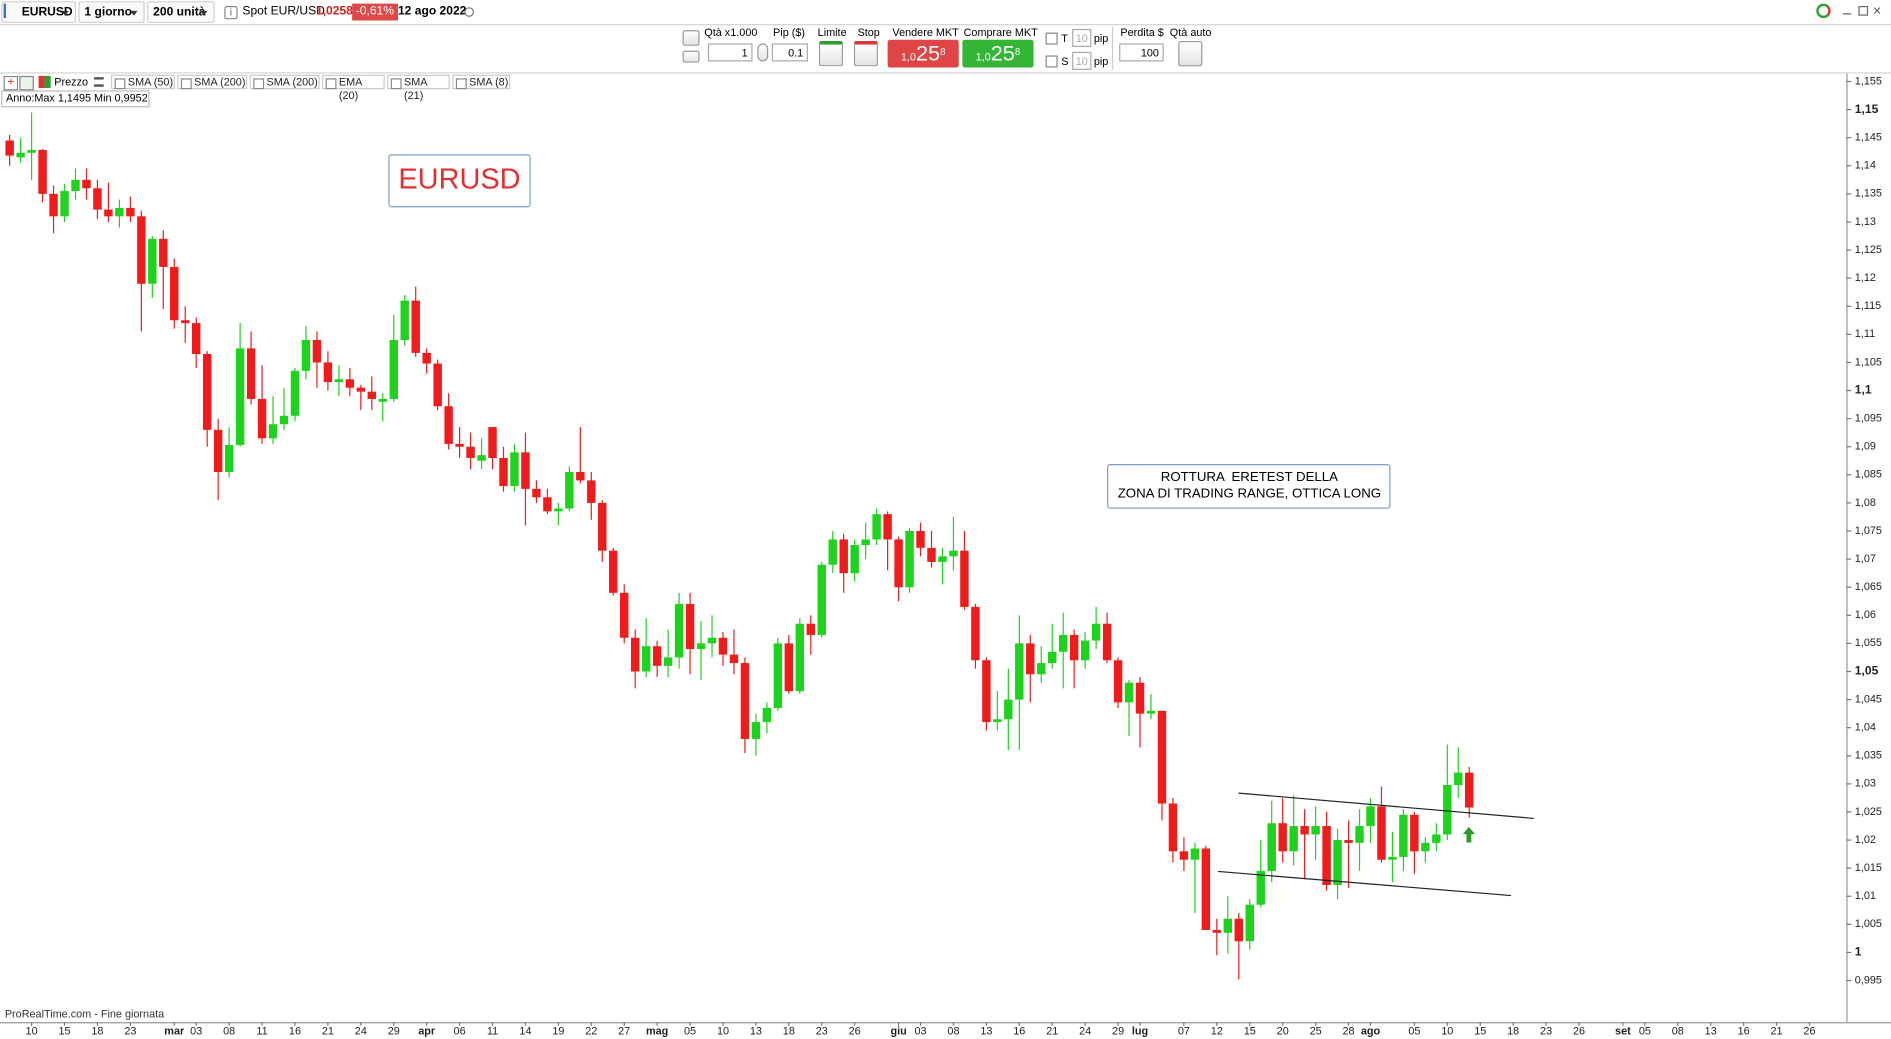  I want to click on x-tick-label: 16, so click(1019, 1032).